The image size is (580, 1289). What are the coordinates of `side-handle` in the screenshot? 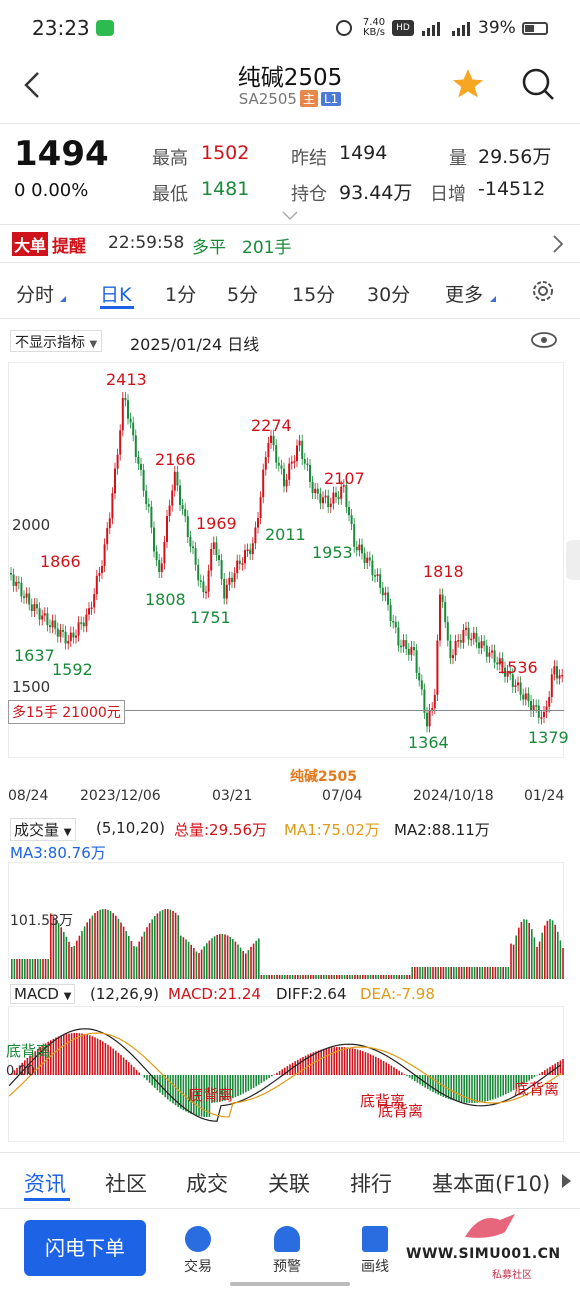 It's located at (573, 560).